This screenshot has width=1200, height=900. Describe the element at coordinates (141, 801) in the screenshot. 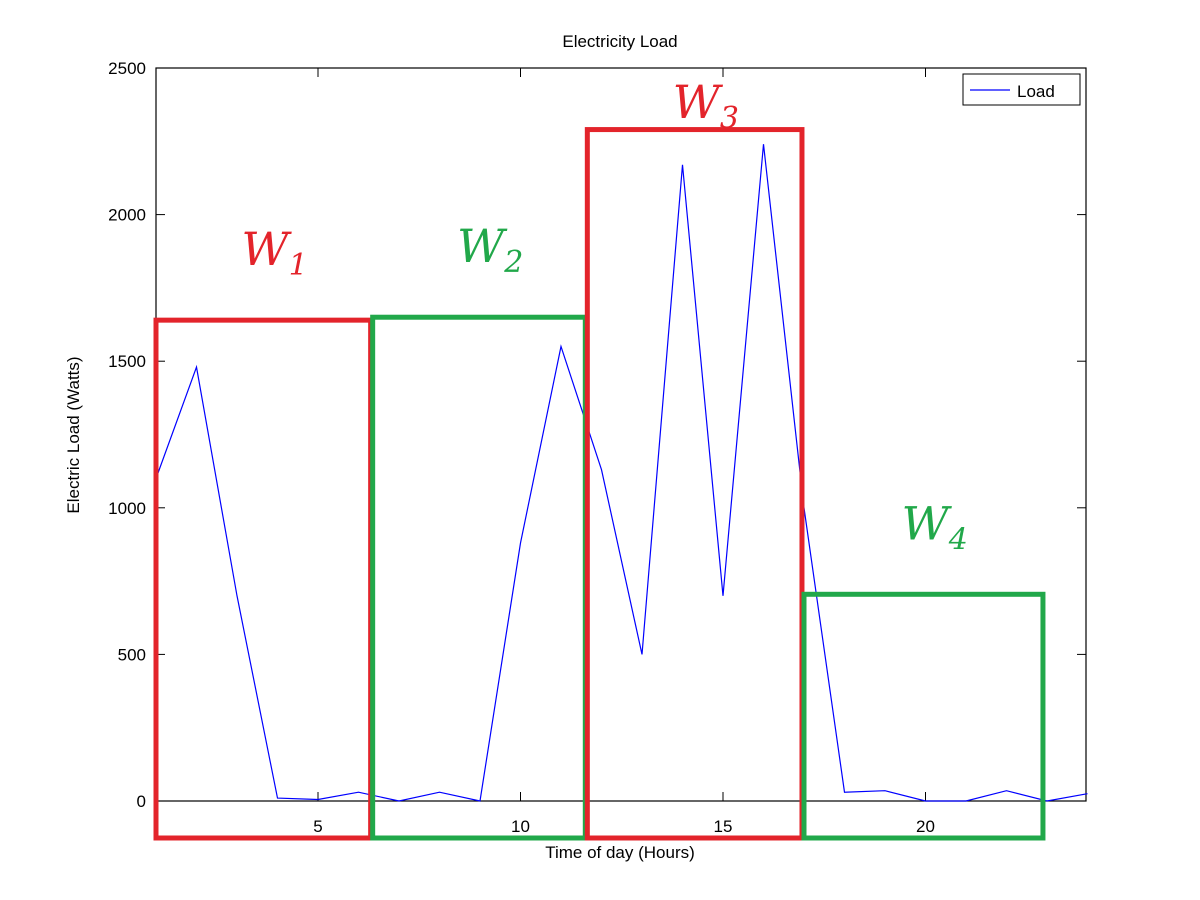

I see `y-tick-label: 0` at that location.